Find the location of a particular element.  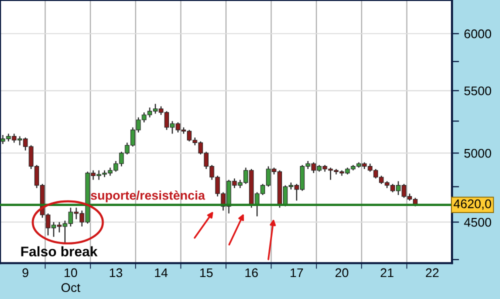

y-tick-label: 5500 is located at coordinates (478, 91).